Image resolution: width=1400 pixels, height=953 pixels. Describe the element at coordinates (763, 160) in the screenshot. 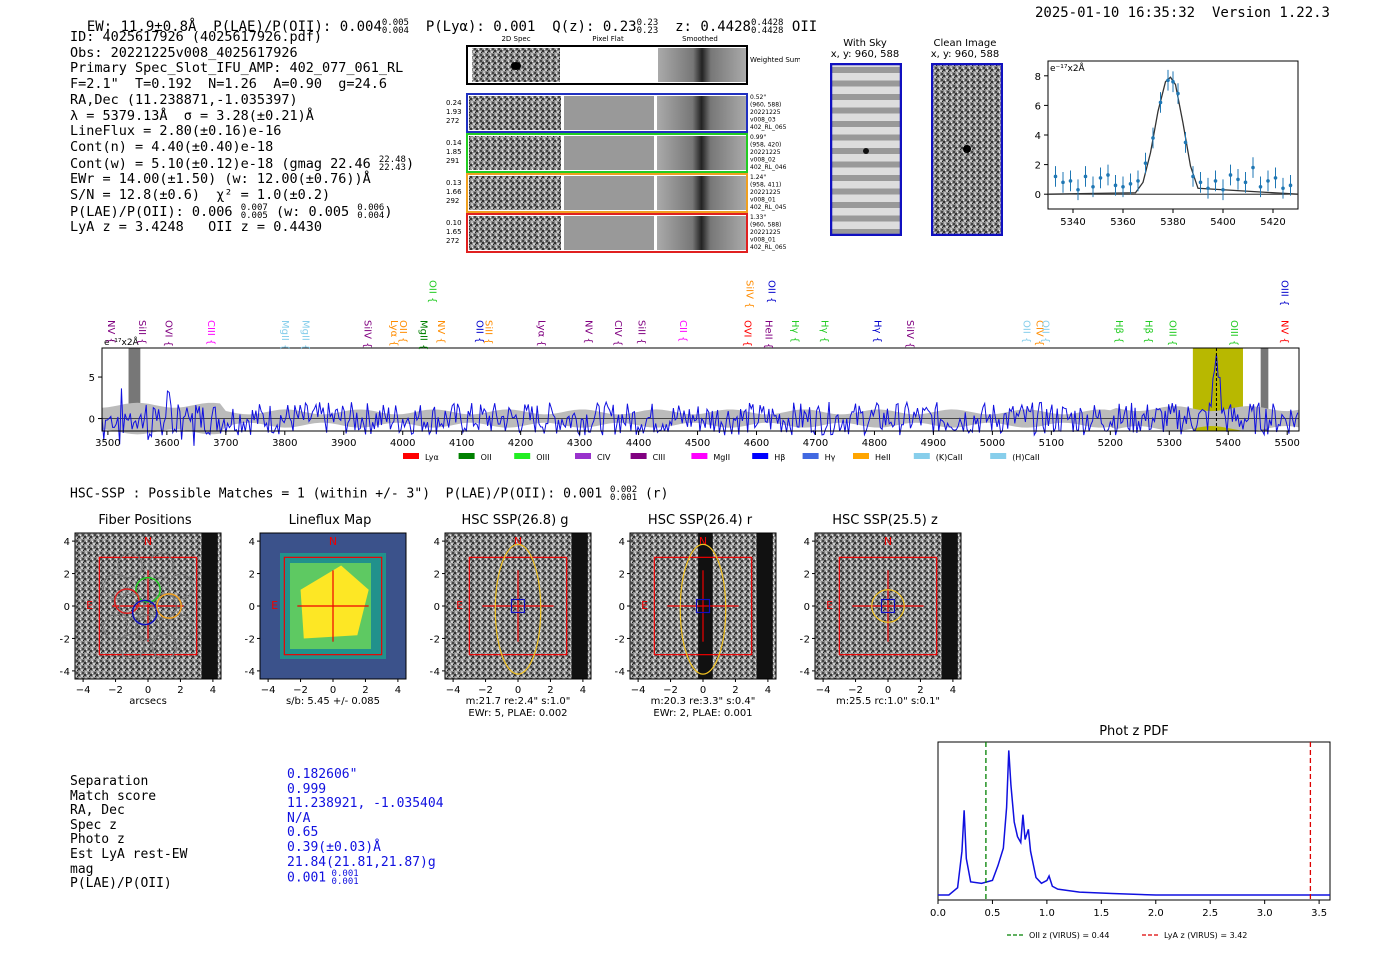

I see `cutout-right-4: v008_02` at that location.